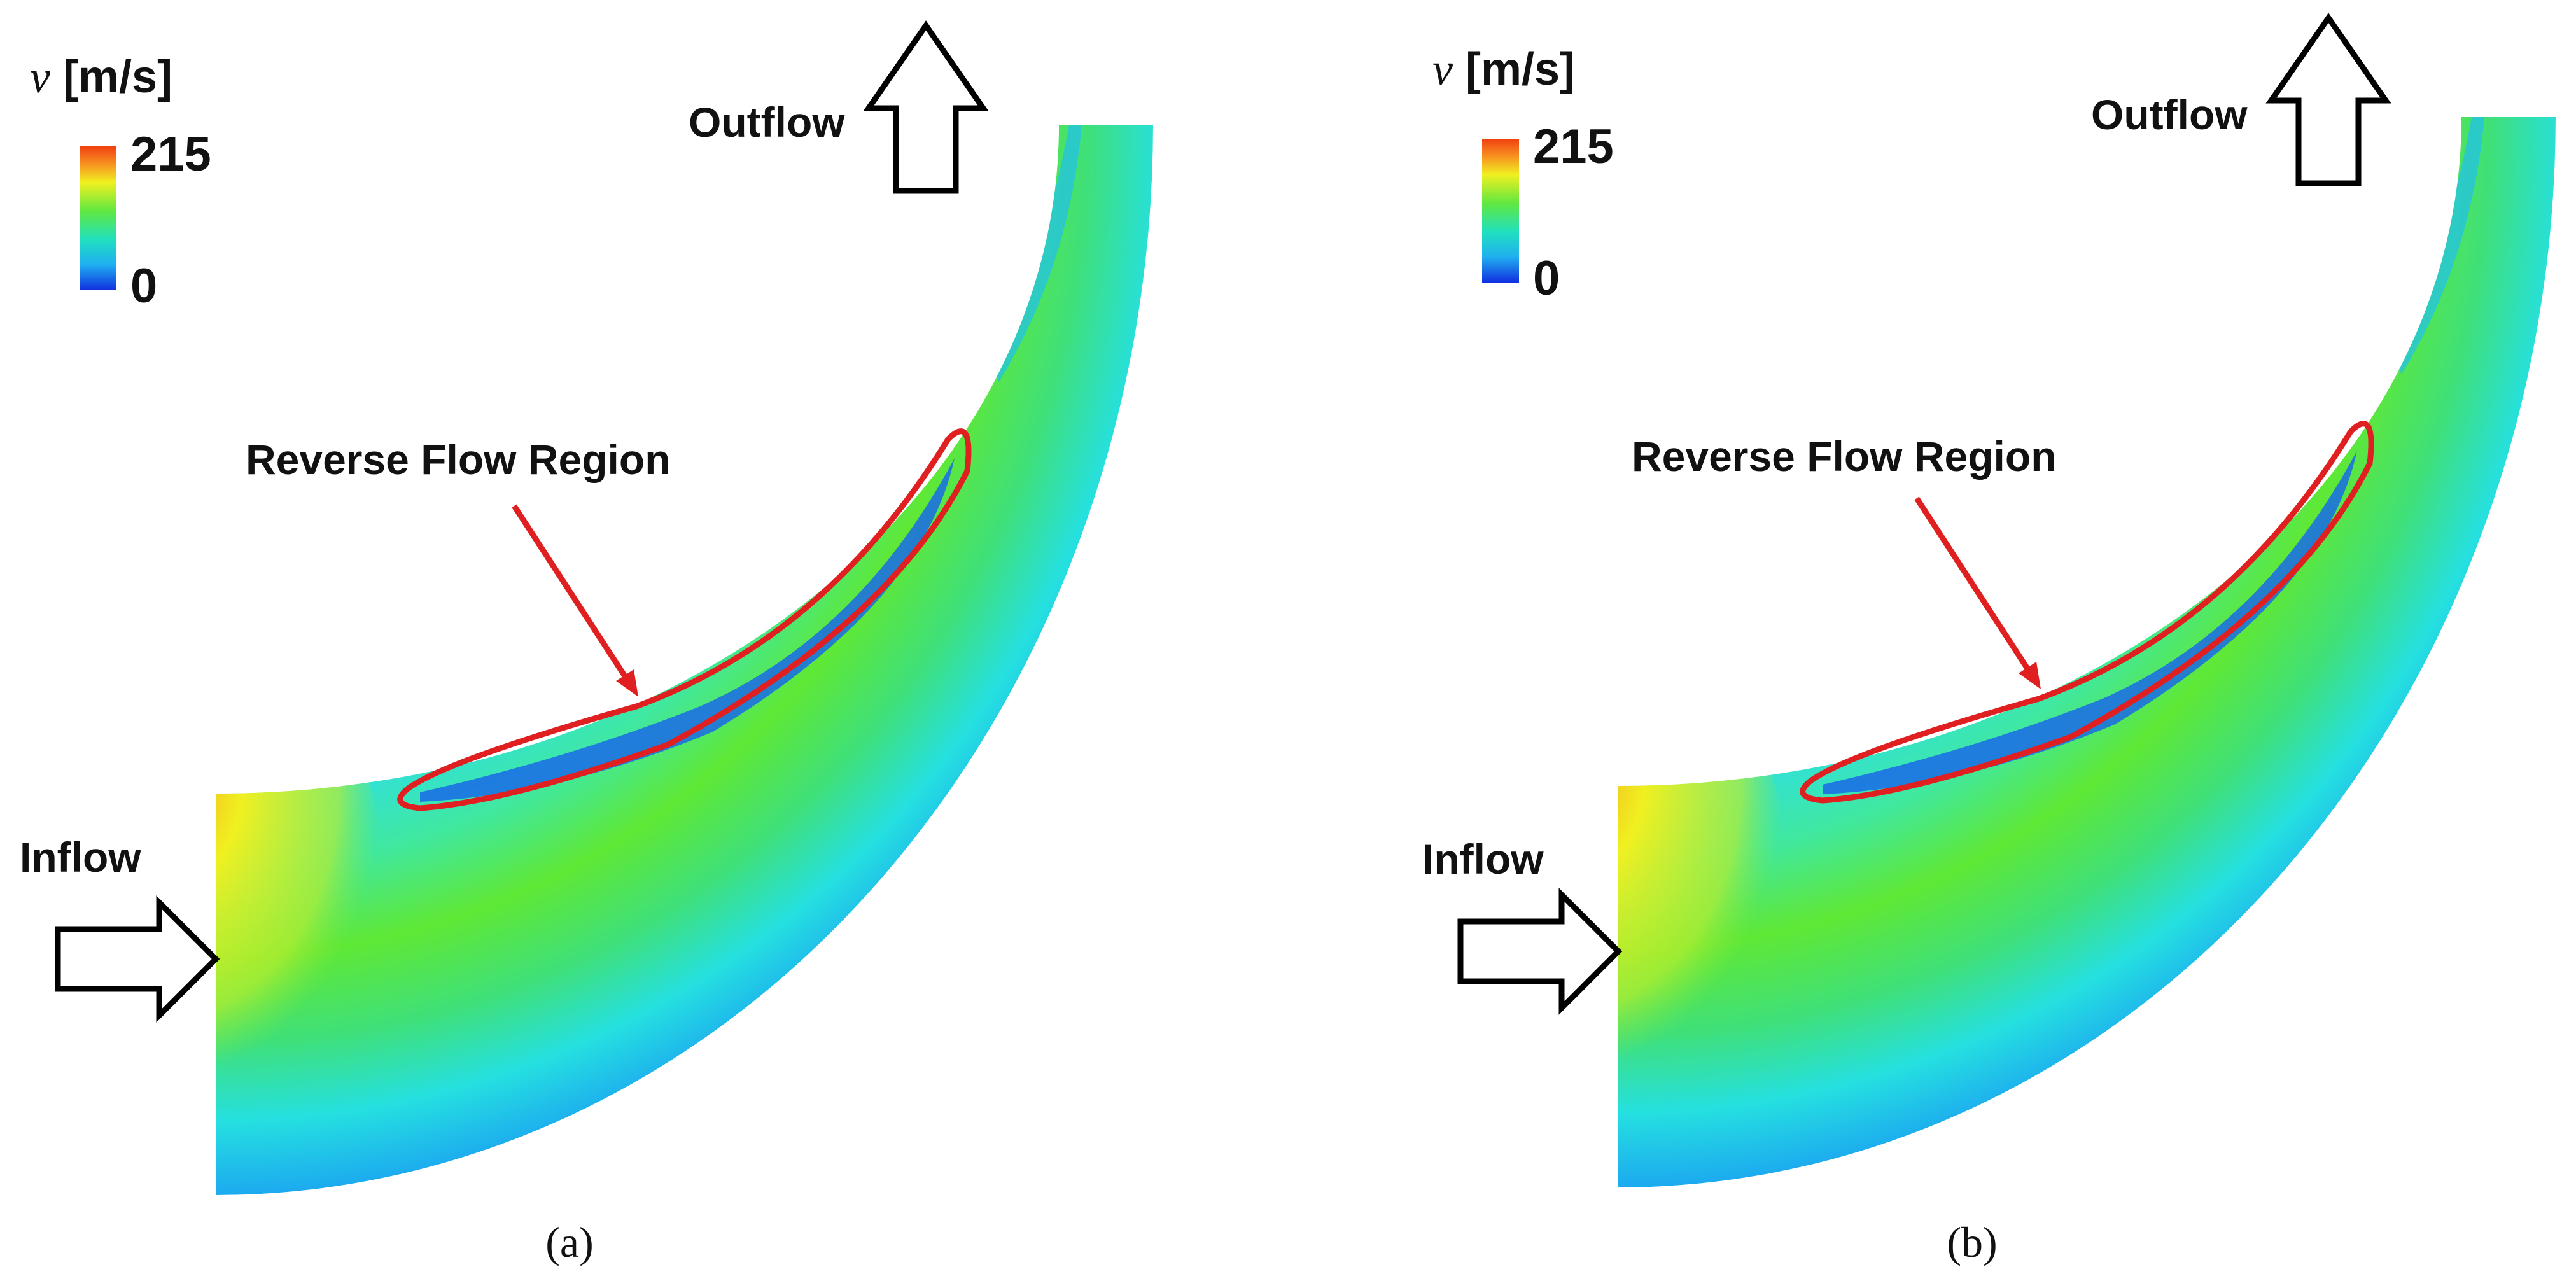 This screenshot has height=1281, width=2576. Describe the element at coordinates (569, 1242) in the screenshot. I see `caption: (a)` at that location.